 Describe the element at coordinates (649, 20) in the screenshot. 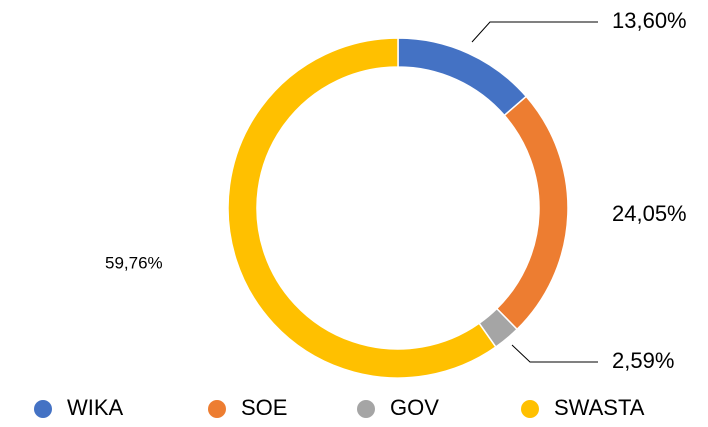

I see `data-label: 13,60%` at that location.